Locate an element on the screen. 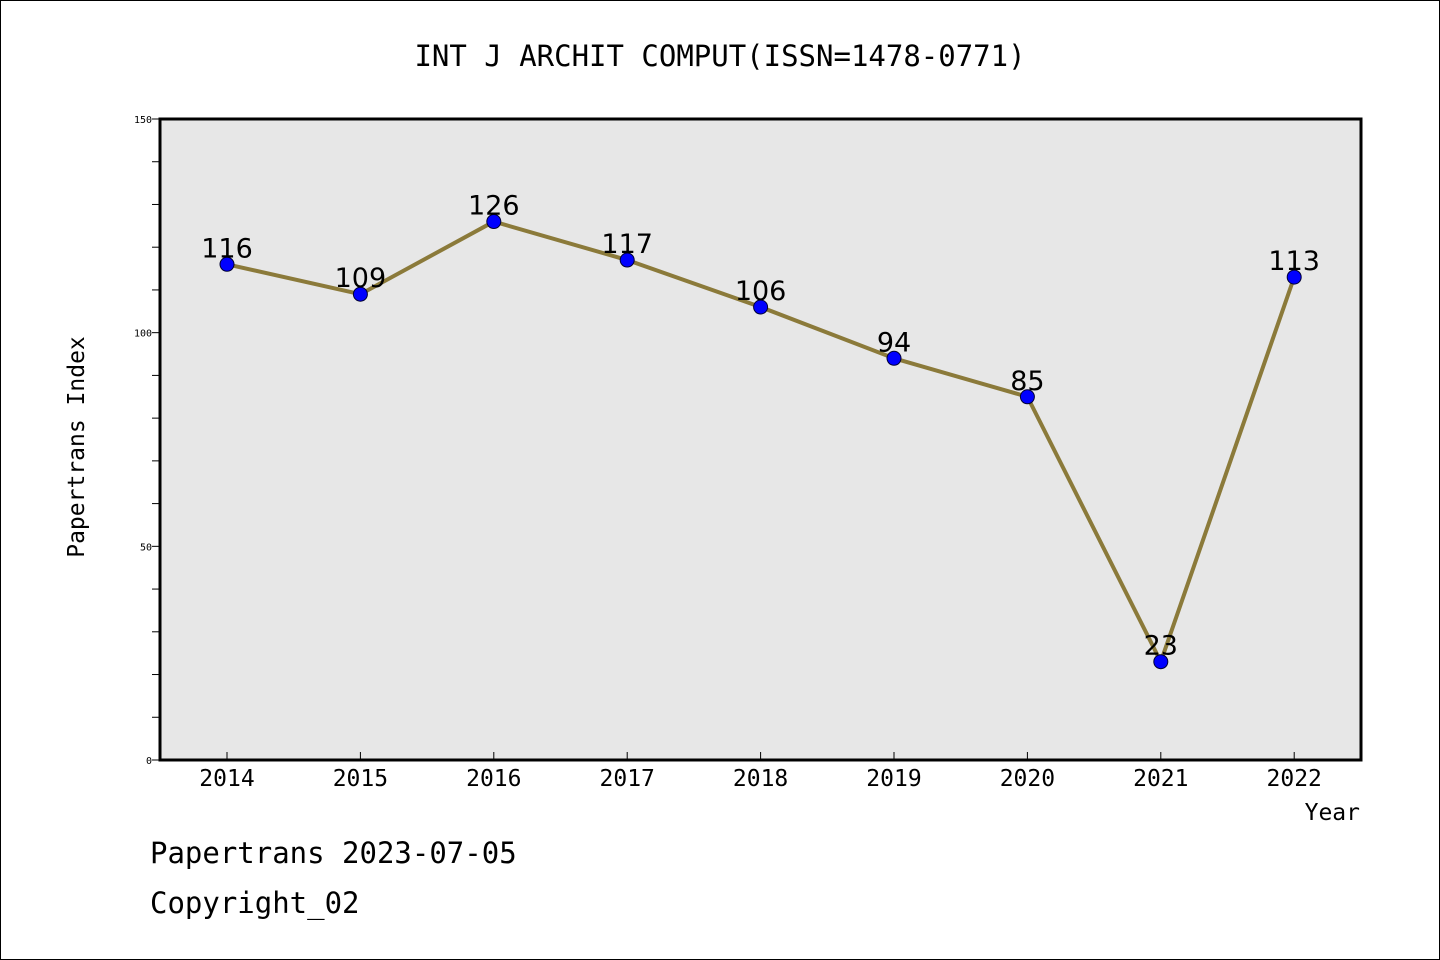 The image size is (1440, 960). footer-date: Papertrans 2023-07-05 is located at coordinates (333, 853).